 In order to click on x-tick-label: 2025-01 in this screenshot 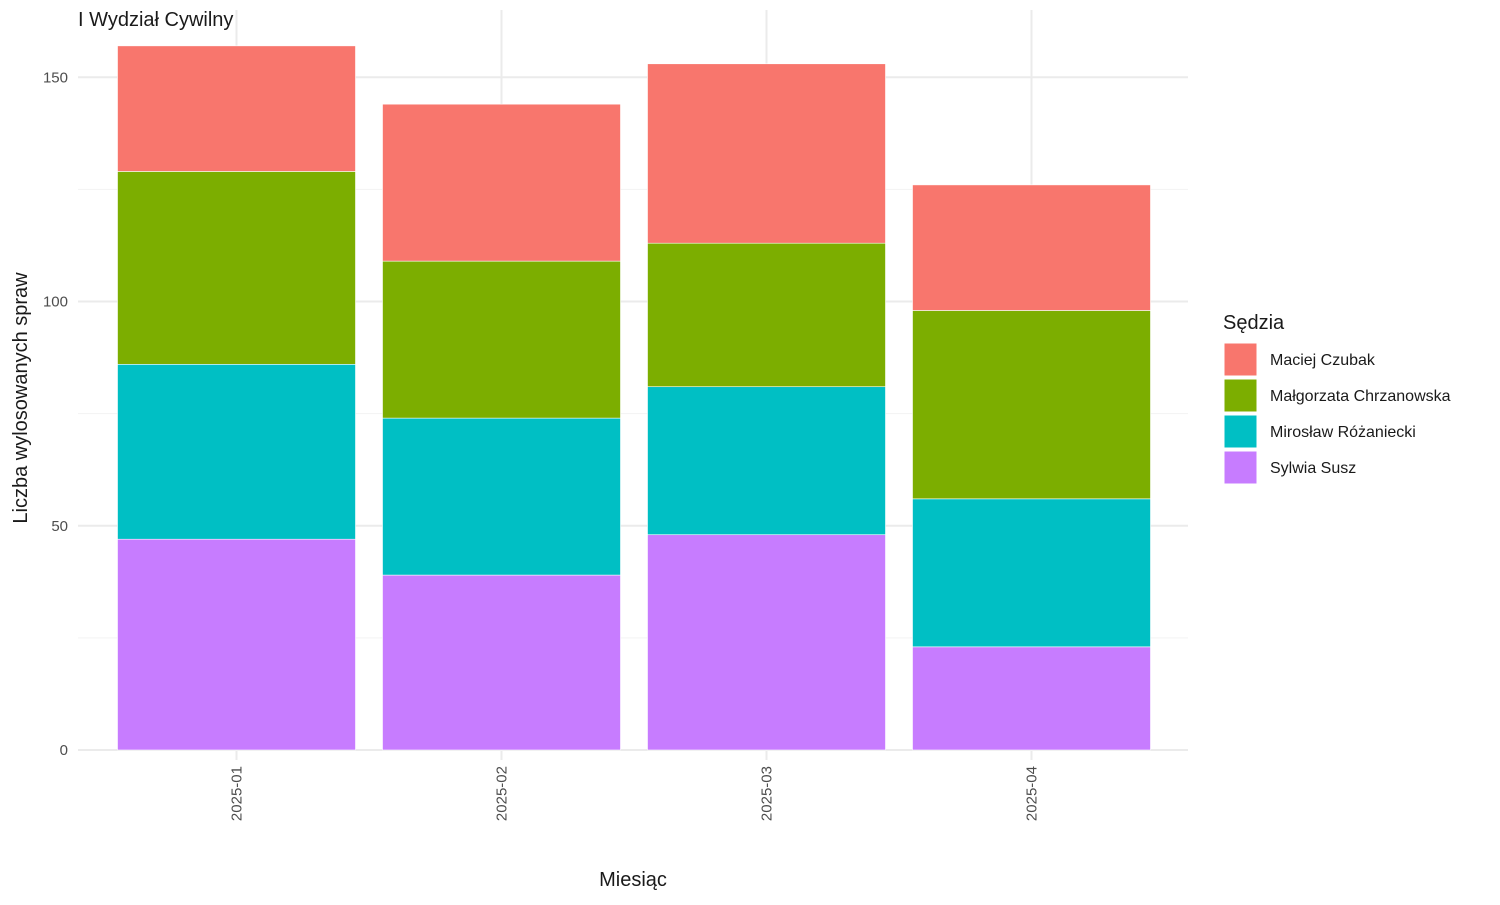, I will do `click(237, 793)`.